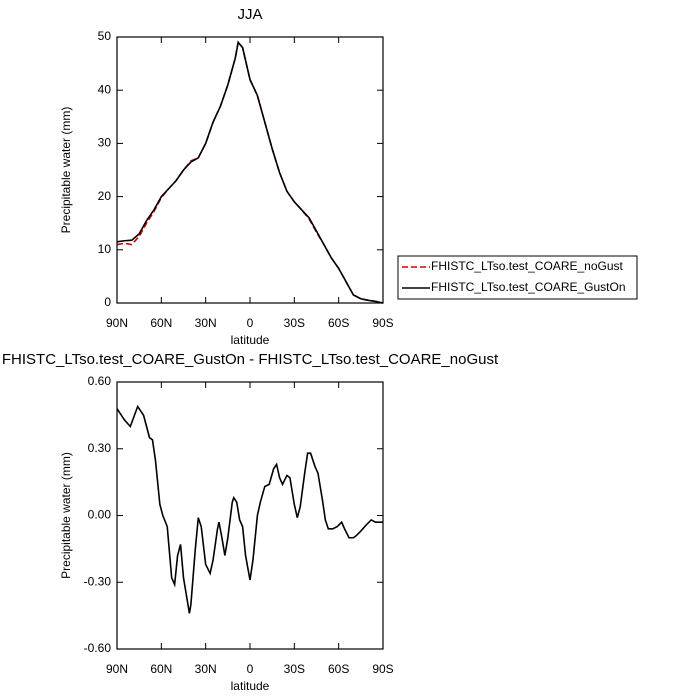 The image size is (681, 697). Describe the element at coordinates (98, 648) in the screenshot. I see `y-tick-label: -0.60` at that location.